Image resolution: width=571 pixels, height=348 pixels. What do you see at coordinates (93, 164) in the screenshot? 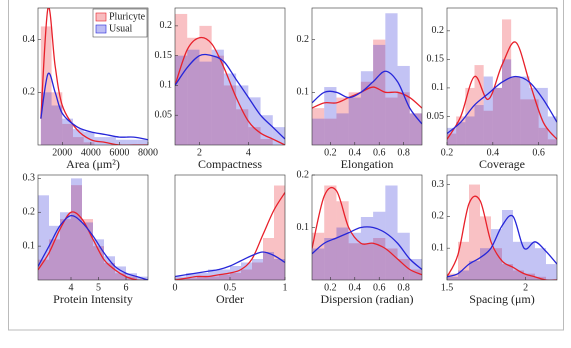
I see `x-axis-label: Area (μm²)` at bounding box center [93, 164].